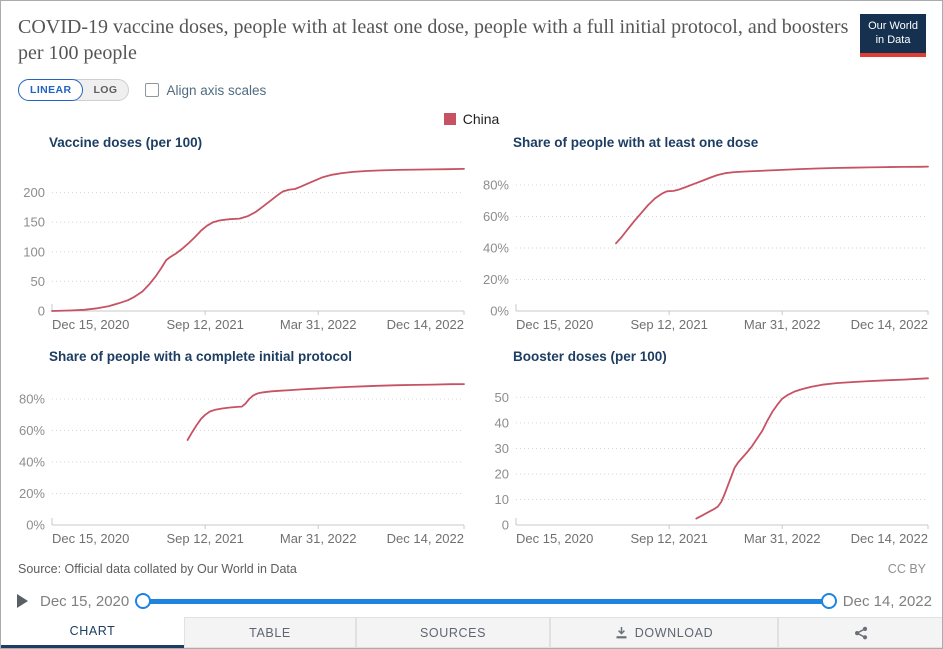  Describe the element at coordinates (92, 632) in the screenshot. I see `tab-chart: CHART` at that location.